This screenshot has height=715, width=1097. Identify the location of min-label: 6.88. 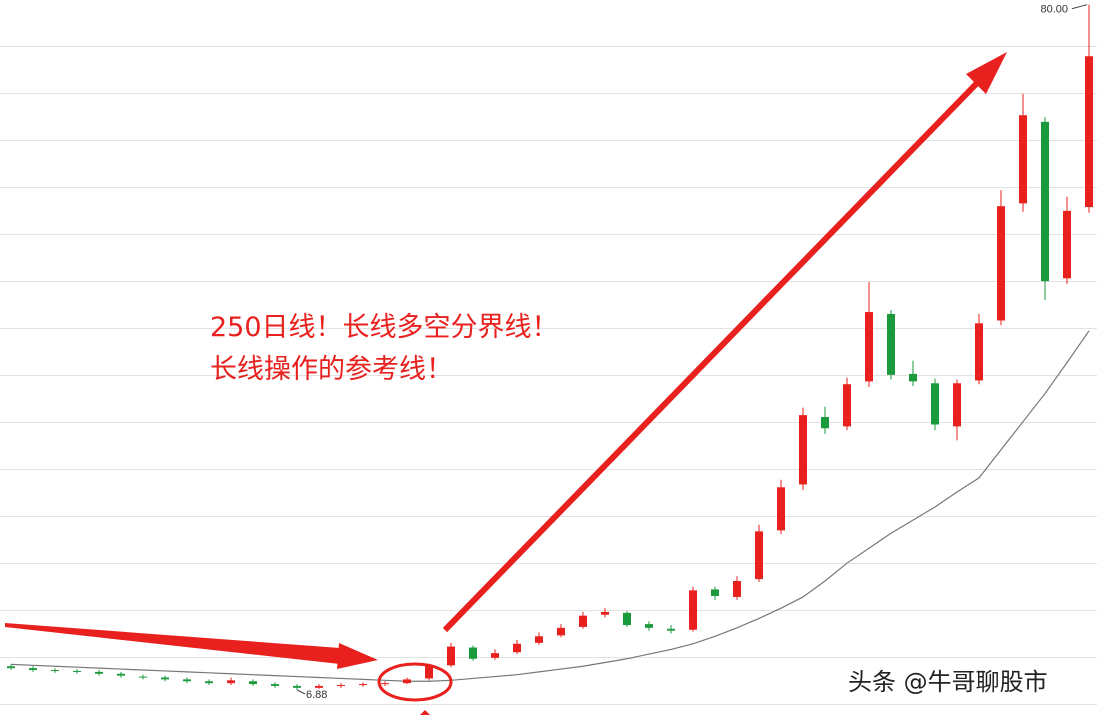
(316, 695).